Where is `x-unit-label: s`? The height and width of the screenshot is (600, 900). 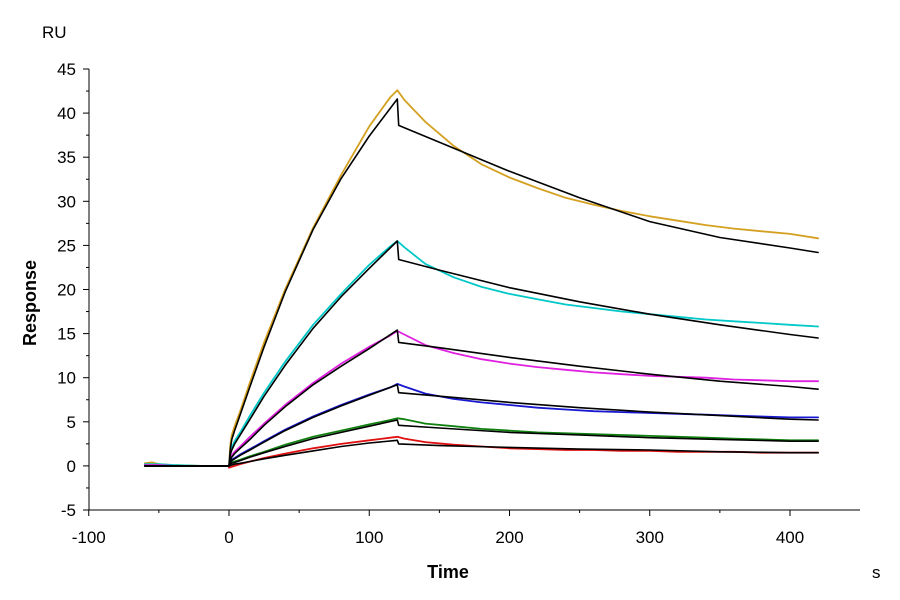 x-unit-label: s is located at coordinates (876, 572).